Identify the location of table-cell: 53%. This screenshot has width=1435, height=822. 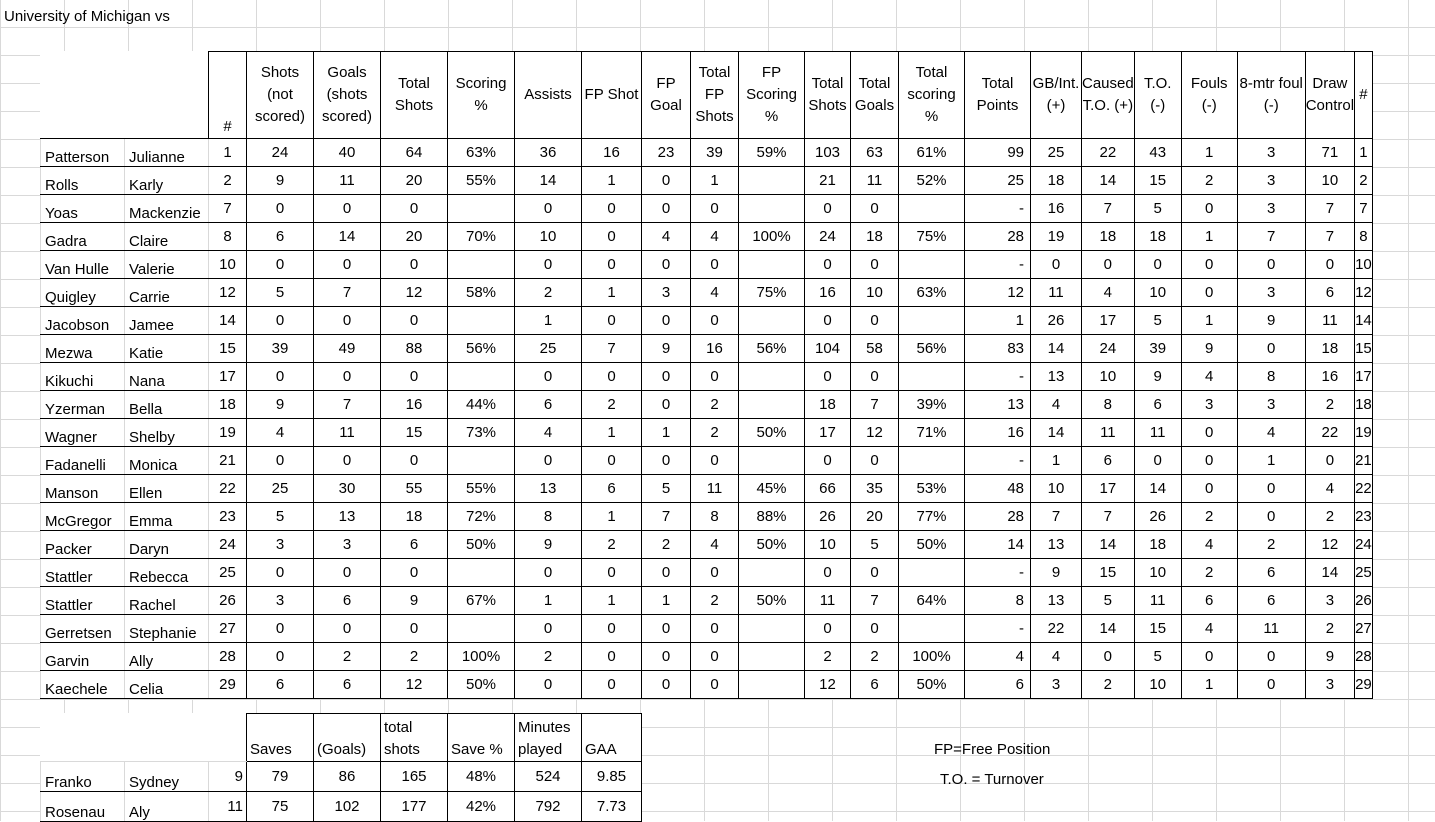
(931, 488).